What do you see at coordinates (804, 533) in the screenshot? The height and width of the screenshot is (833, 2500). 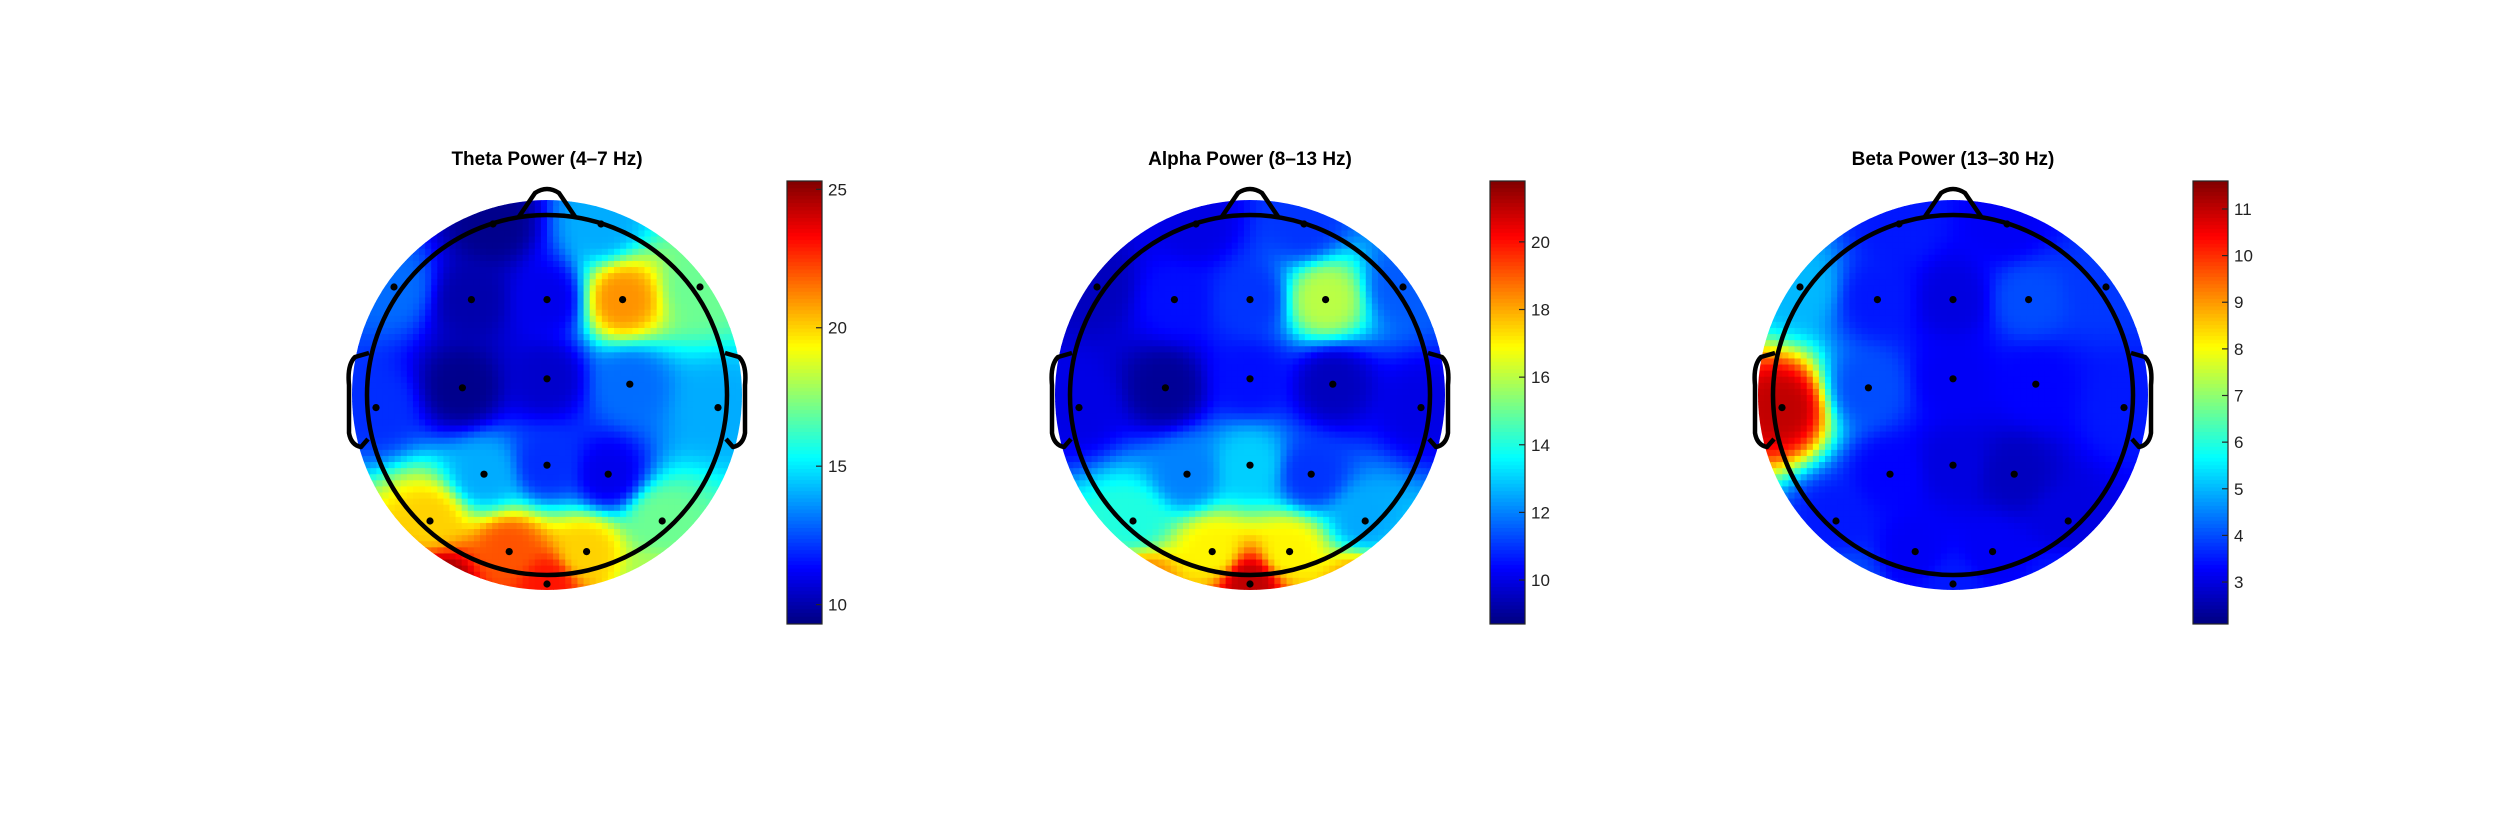 I see `colorbar-segment` at bounding box center [804, 533].